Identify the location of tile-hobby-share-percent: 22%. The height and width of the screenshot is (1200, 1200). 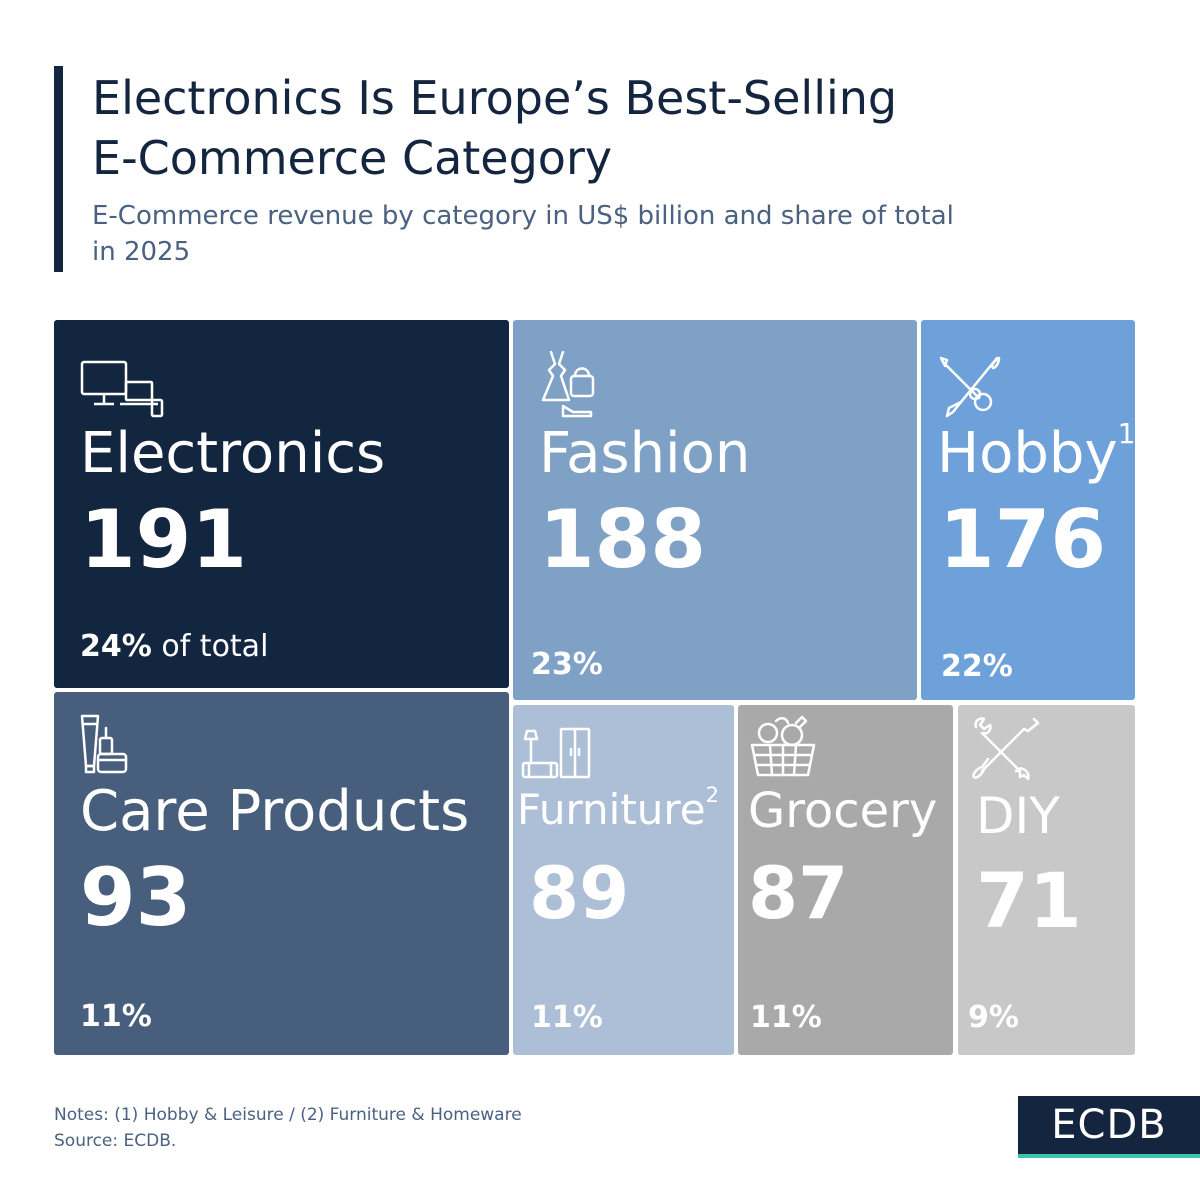
(977, 666).